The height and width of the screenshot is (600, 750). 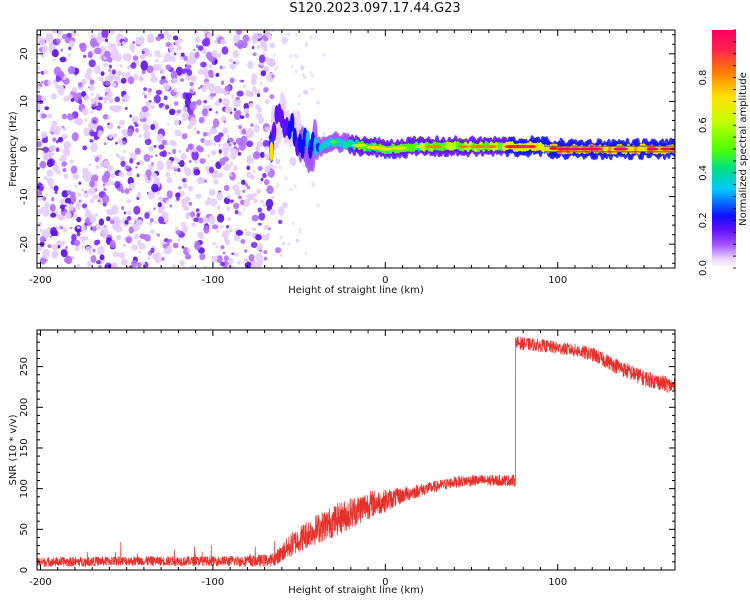 I want to click on x-tick-label: -100, so click(x=213, y=280).